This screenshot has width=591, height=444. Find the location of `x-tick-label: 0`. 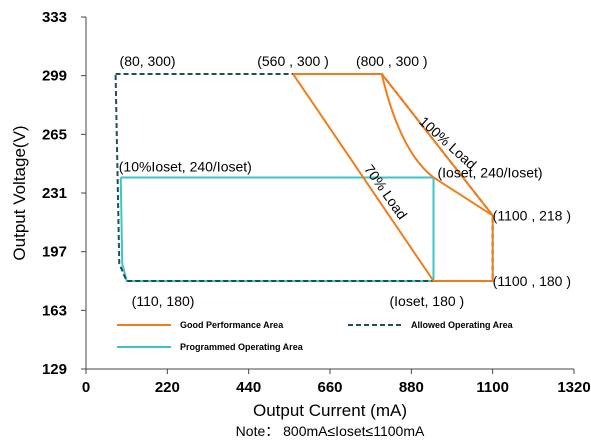

x-tick-label: 0 is located at coordinates (86, 387).